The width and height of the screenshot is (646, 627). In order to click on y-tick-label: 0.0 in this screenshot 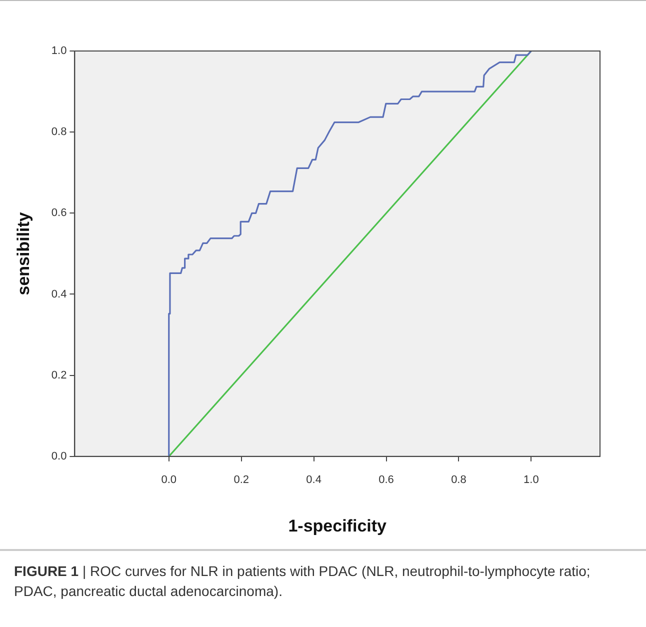, I will do `click(59, 456)`.